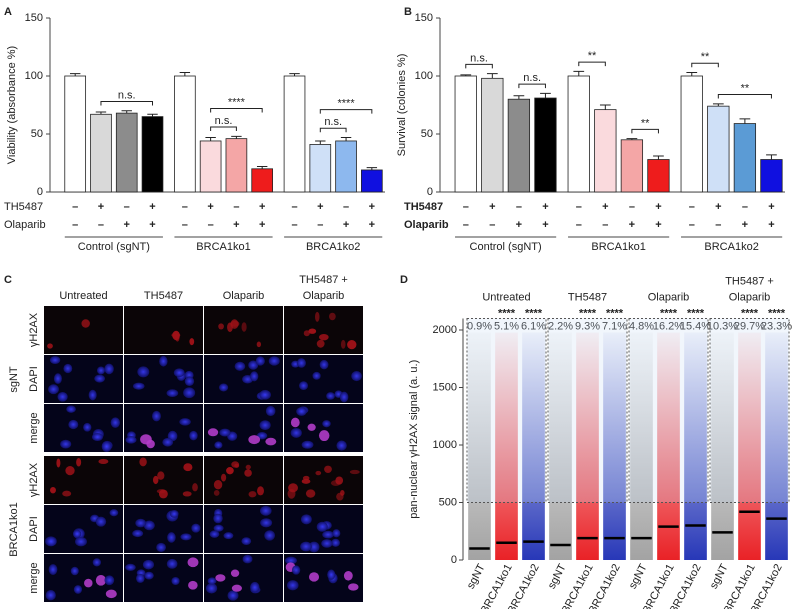 Image resolution: width=796 pixels, height=609 pixels. Describe the element at coordinates (408, 12) in the screenshot. I see `panel-letter: B` at that location.